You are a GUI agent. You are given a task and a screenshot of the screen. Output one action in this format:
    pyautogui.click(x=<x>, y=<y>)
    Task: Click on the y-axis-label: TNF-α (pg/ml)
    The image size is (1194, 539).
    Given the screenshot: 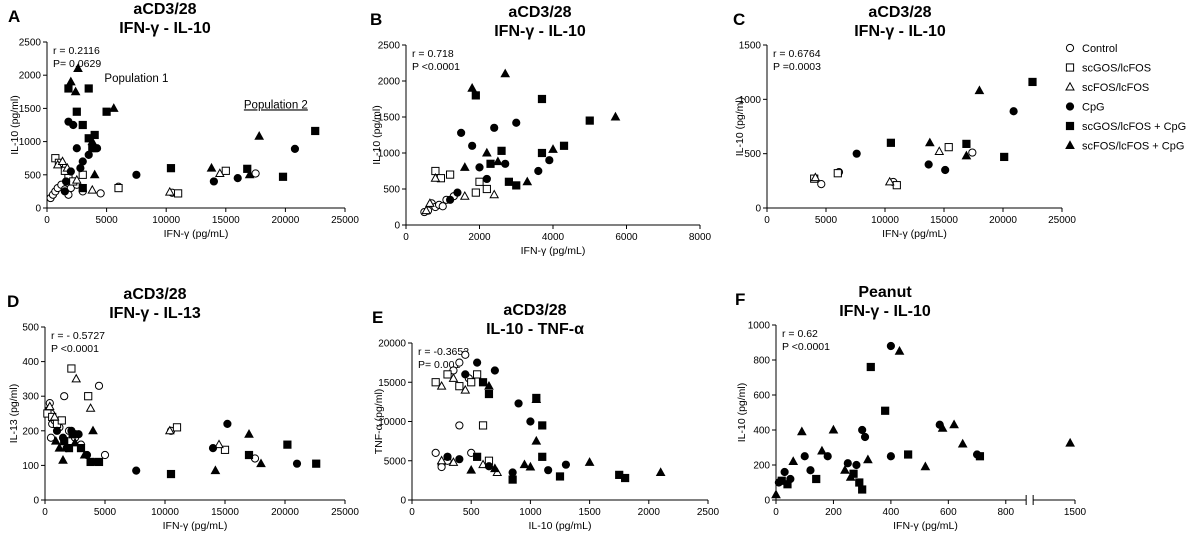 What is the action you would take?
    pyautogui.click(x=379, y=422)
    